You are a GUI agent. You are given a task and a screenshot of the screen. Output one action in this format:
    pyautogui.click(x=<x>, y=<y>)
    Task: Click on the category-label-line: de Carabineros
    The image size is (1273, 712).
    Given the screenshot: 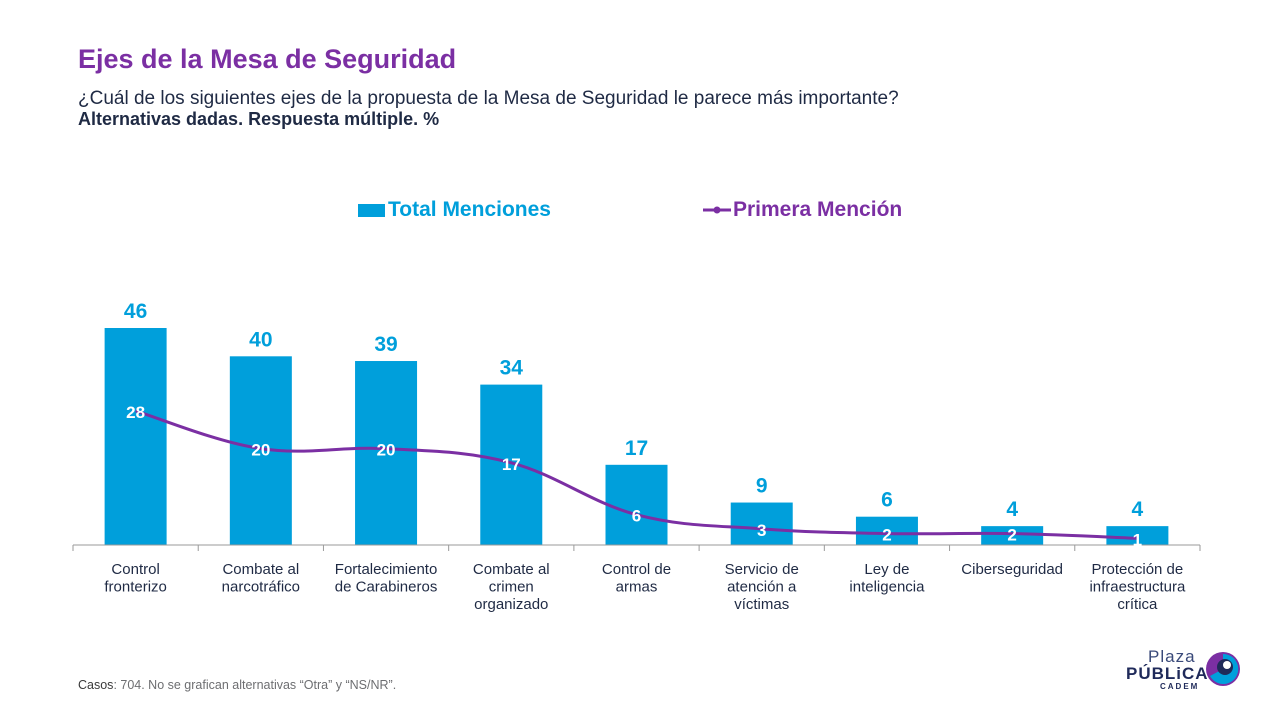 What is the action you would take?
    pyautogui.click(x=386, y=587)
    